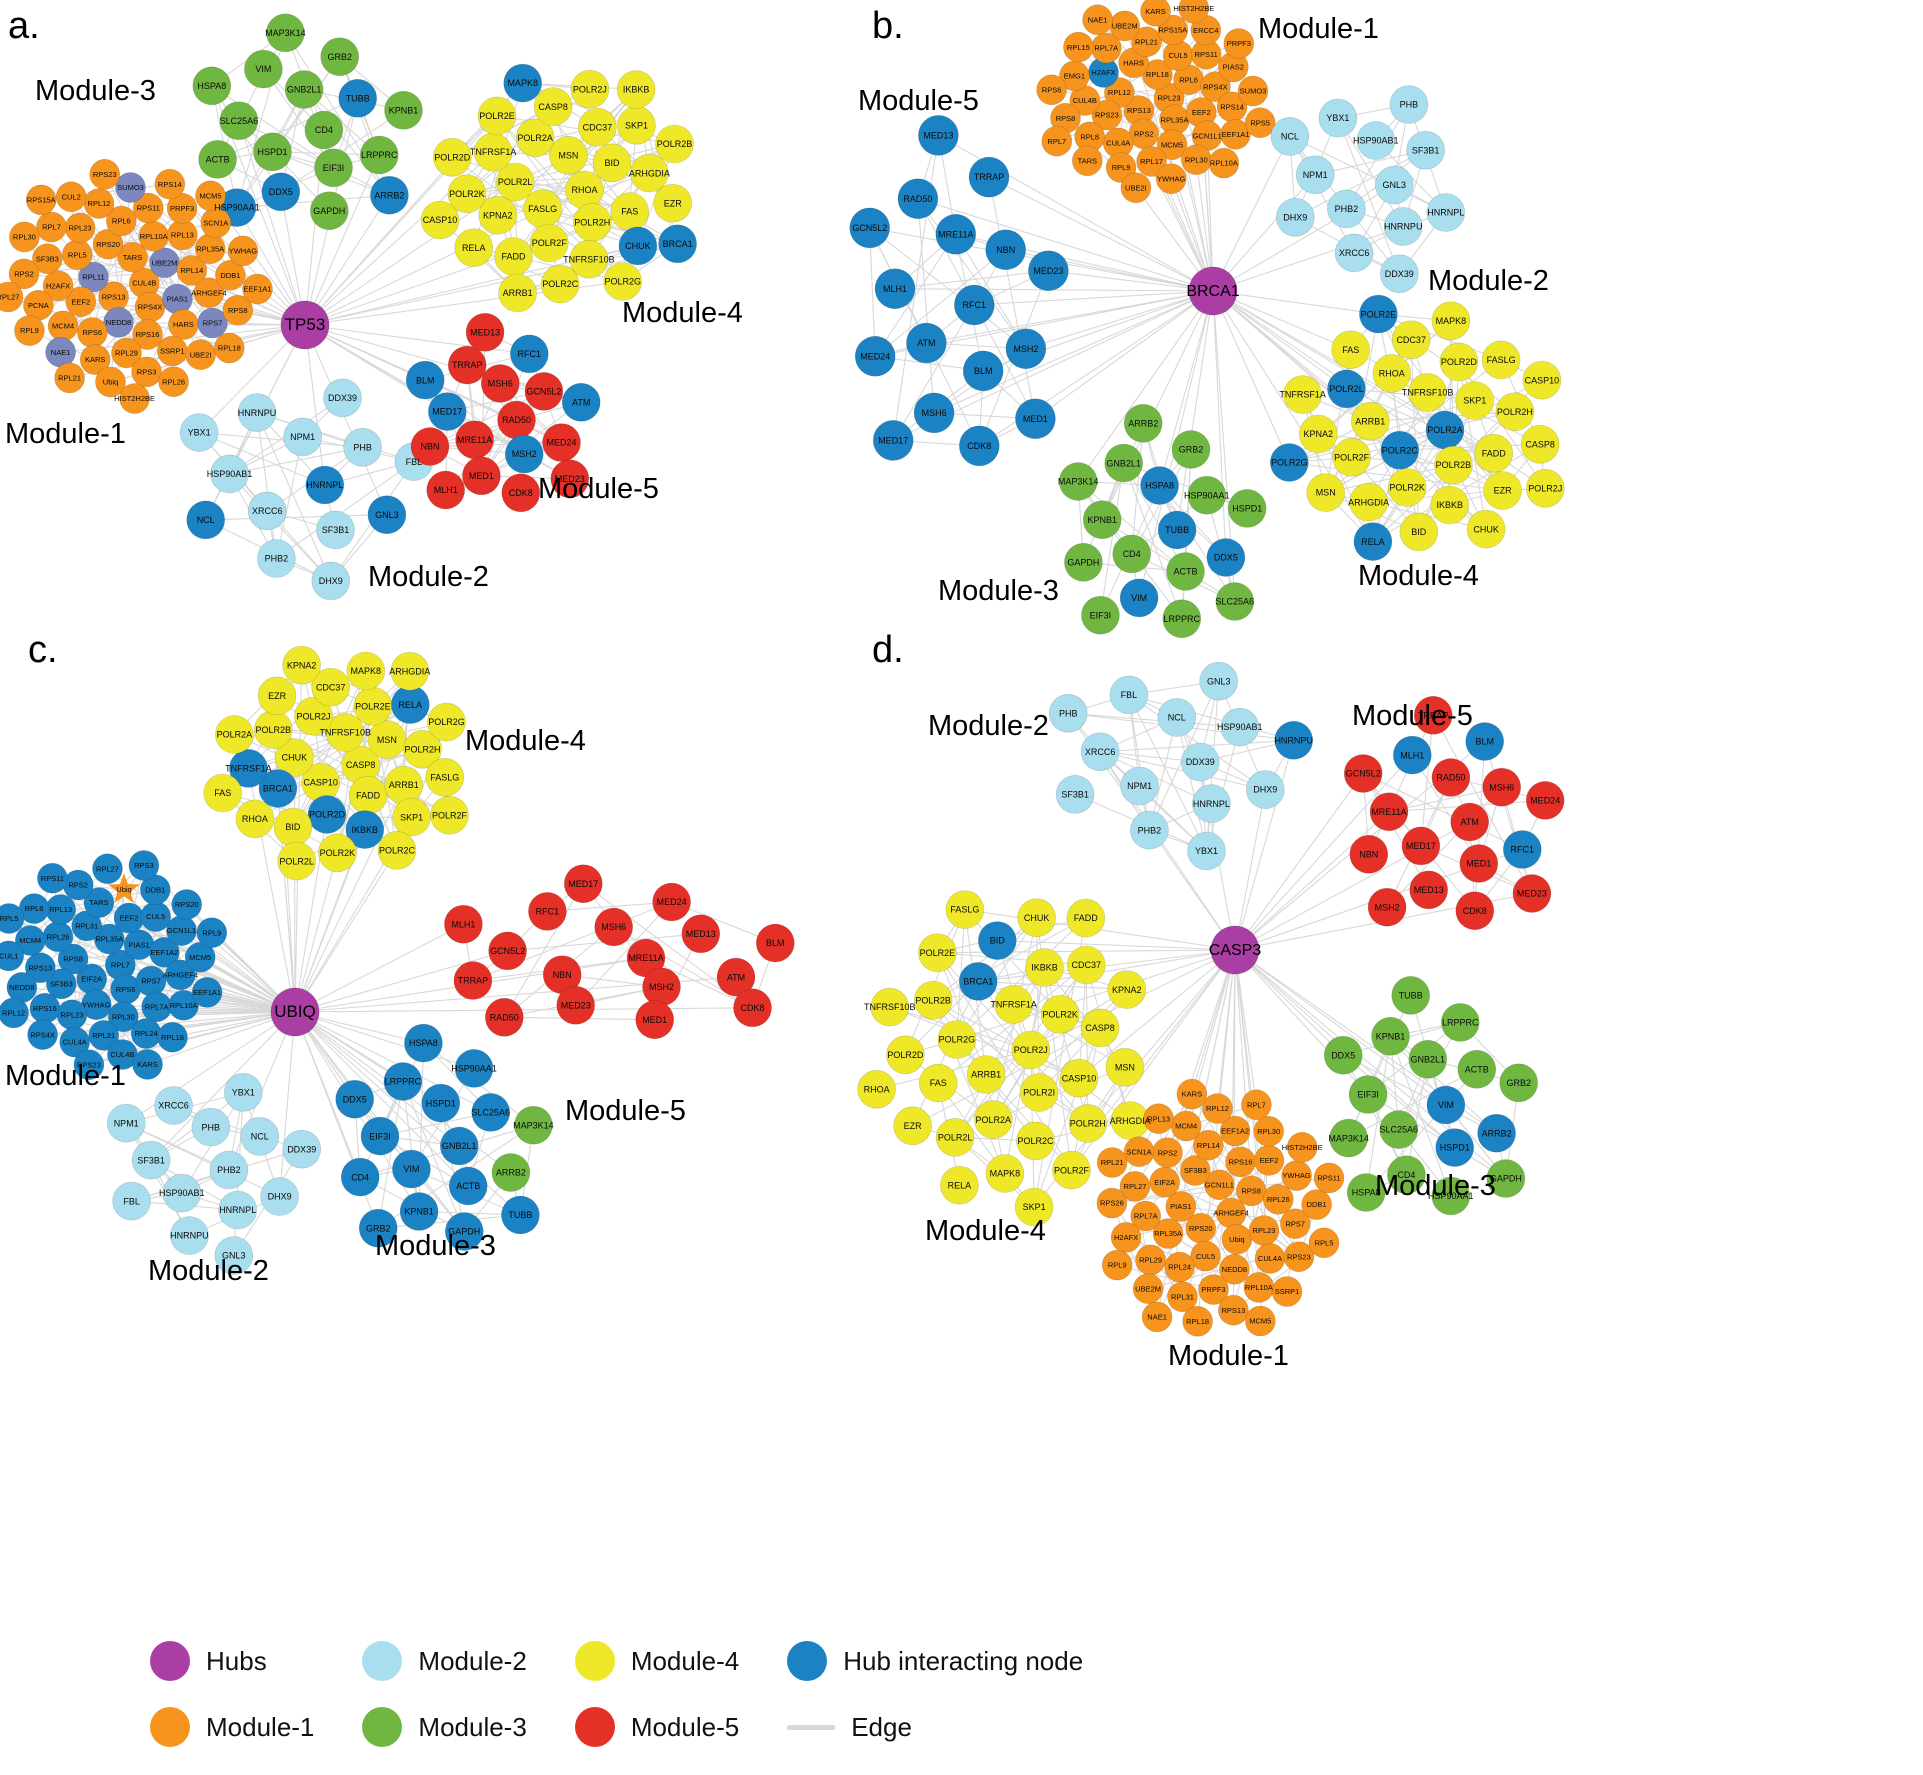  What do you see at coordinates (1208, 1145) in the screenshot?
I see `node-label: RPL14` at bounding box center [1208, 1145].